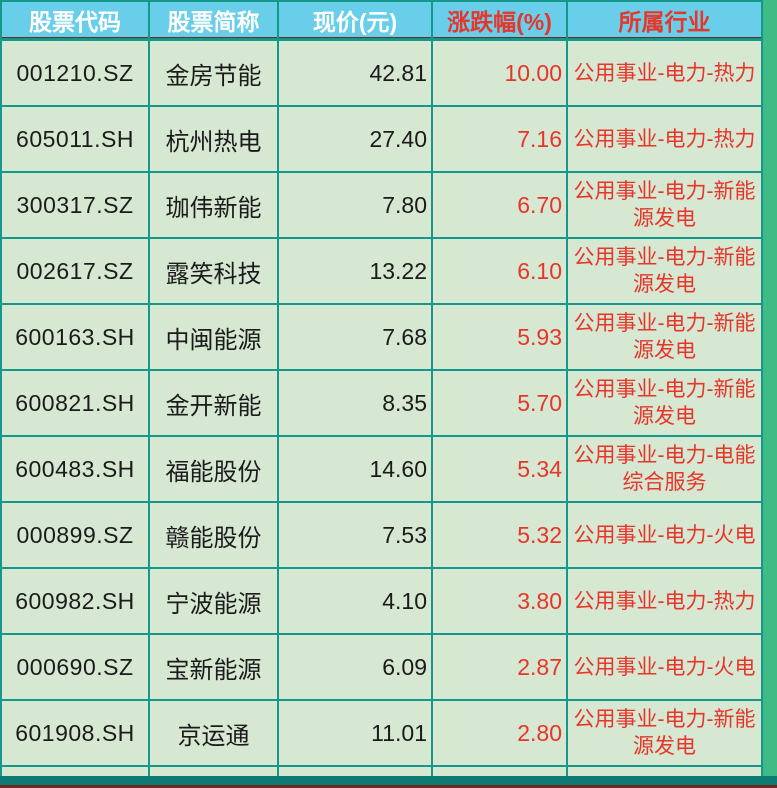  I want to click on change-pct-cell: 6.10, so click(499, 271).